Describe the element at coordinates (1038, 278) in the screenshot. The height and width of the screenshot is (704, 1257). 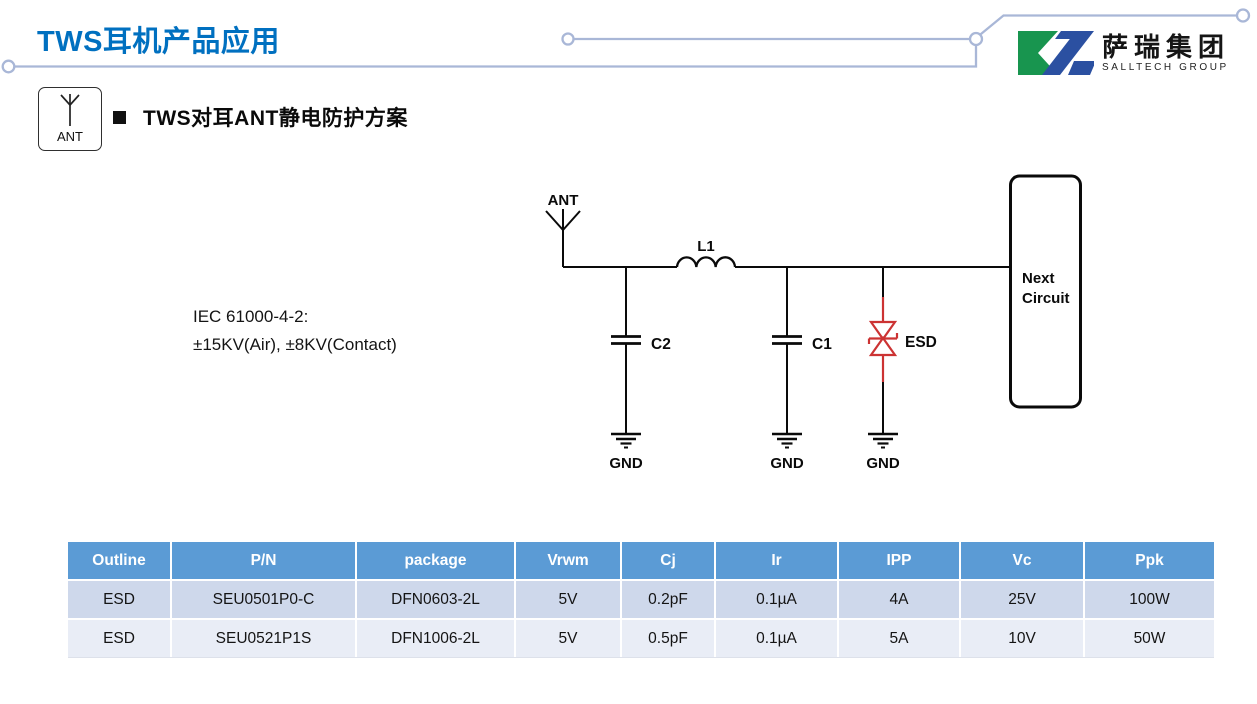
I see `next-circuit-label-line1: Next` at that location.